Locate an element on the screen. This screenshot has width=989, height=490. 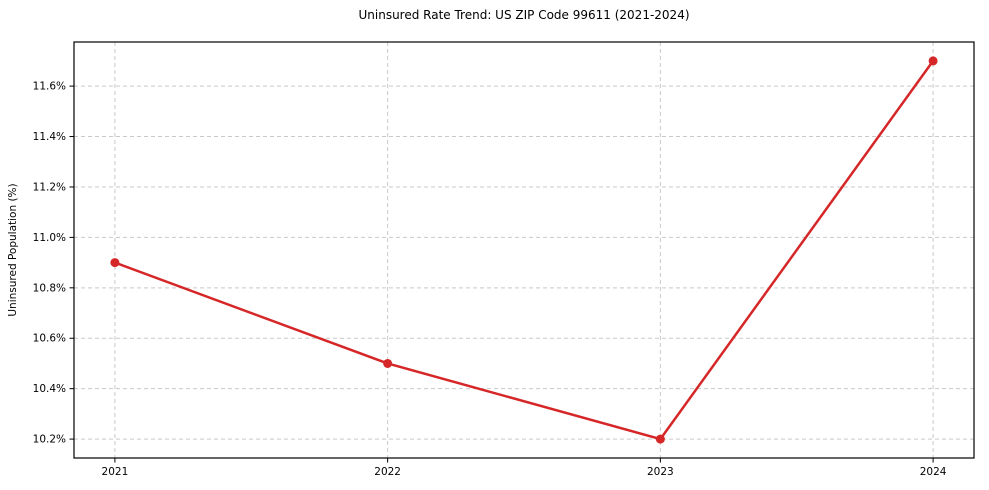
y-tick-label: 10.2% is located at coordinates (49, 440).